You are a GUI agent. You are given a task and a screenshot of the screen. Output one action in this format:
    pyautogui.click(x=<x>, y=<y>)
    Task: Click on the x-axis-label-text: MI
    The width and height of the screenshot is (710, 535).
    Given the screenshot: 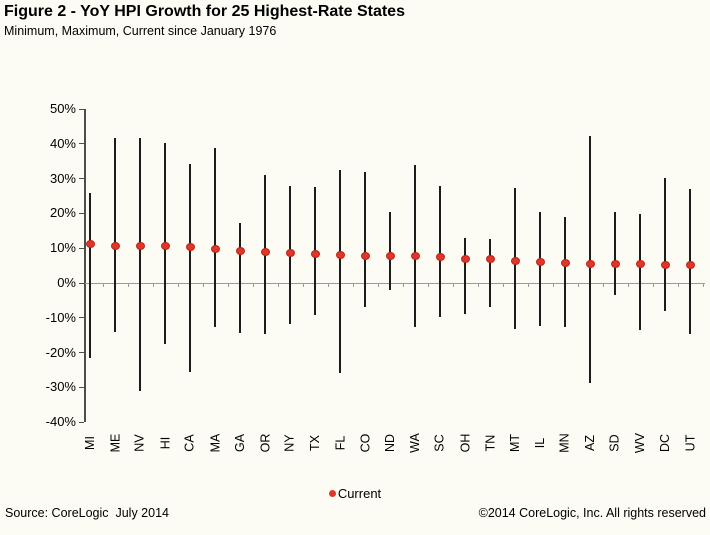 What is the action you would take?
    pyautogui.click(x=89, y=443)
    